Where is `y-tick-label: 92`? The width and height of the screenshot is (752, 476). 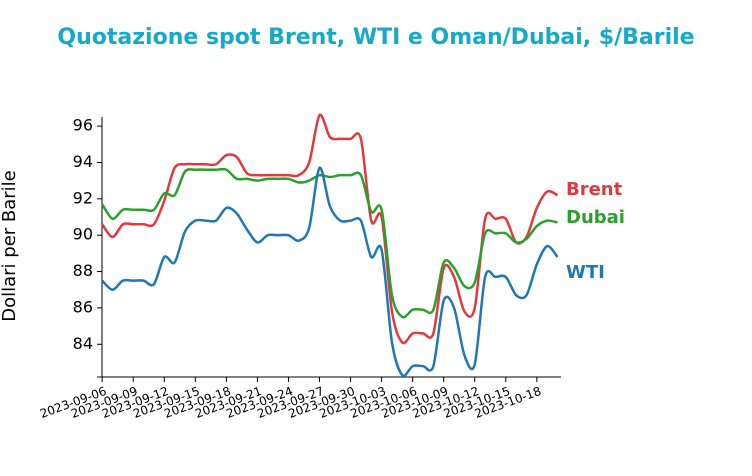
y-tick-label: 92 is located at coordinates (83, 197).